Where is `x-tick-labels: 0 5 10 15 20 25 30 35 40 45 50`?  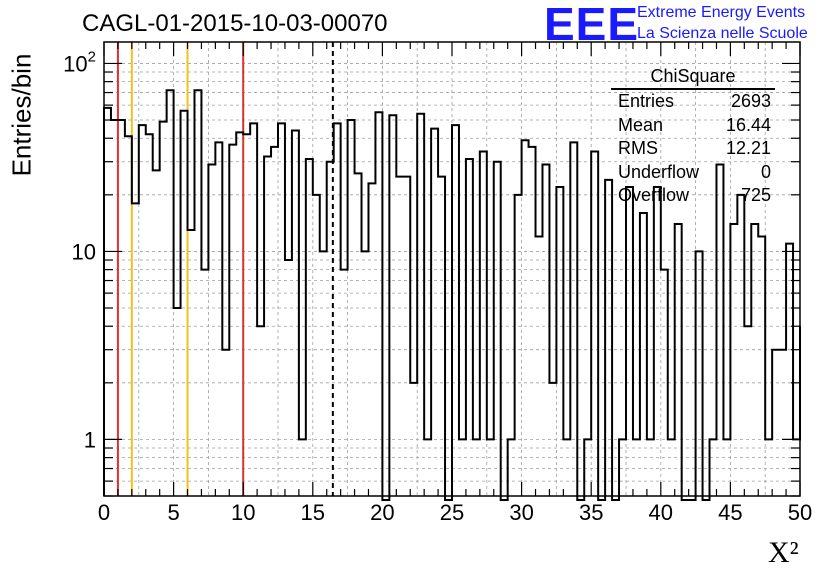
x-tick-labels: 0 5 10 15 20 25 30 35 40 45 50 is located at coordinates (455, 512).